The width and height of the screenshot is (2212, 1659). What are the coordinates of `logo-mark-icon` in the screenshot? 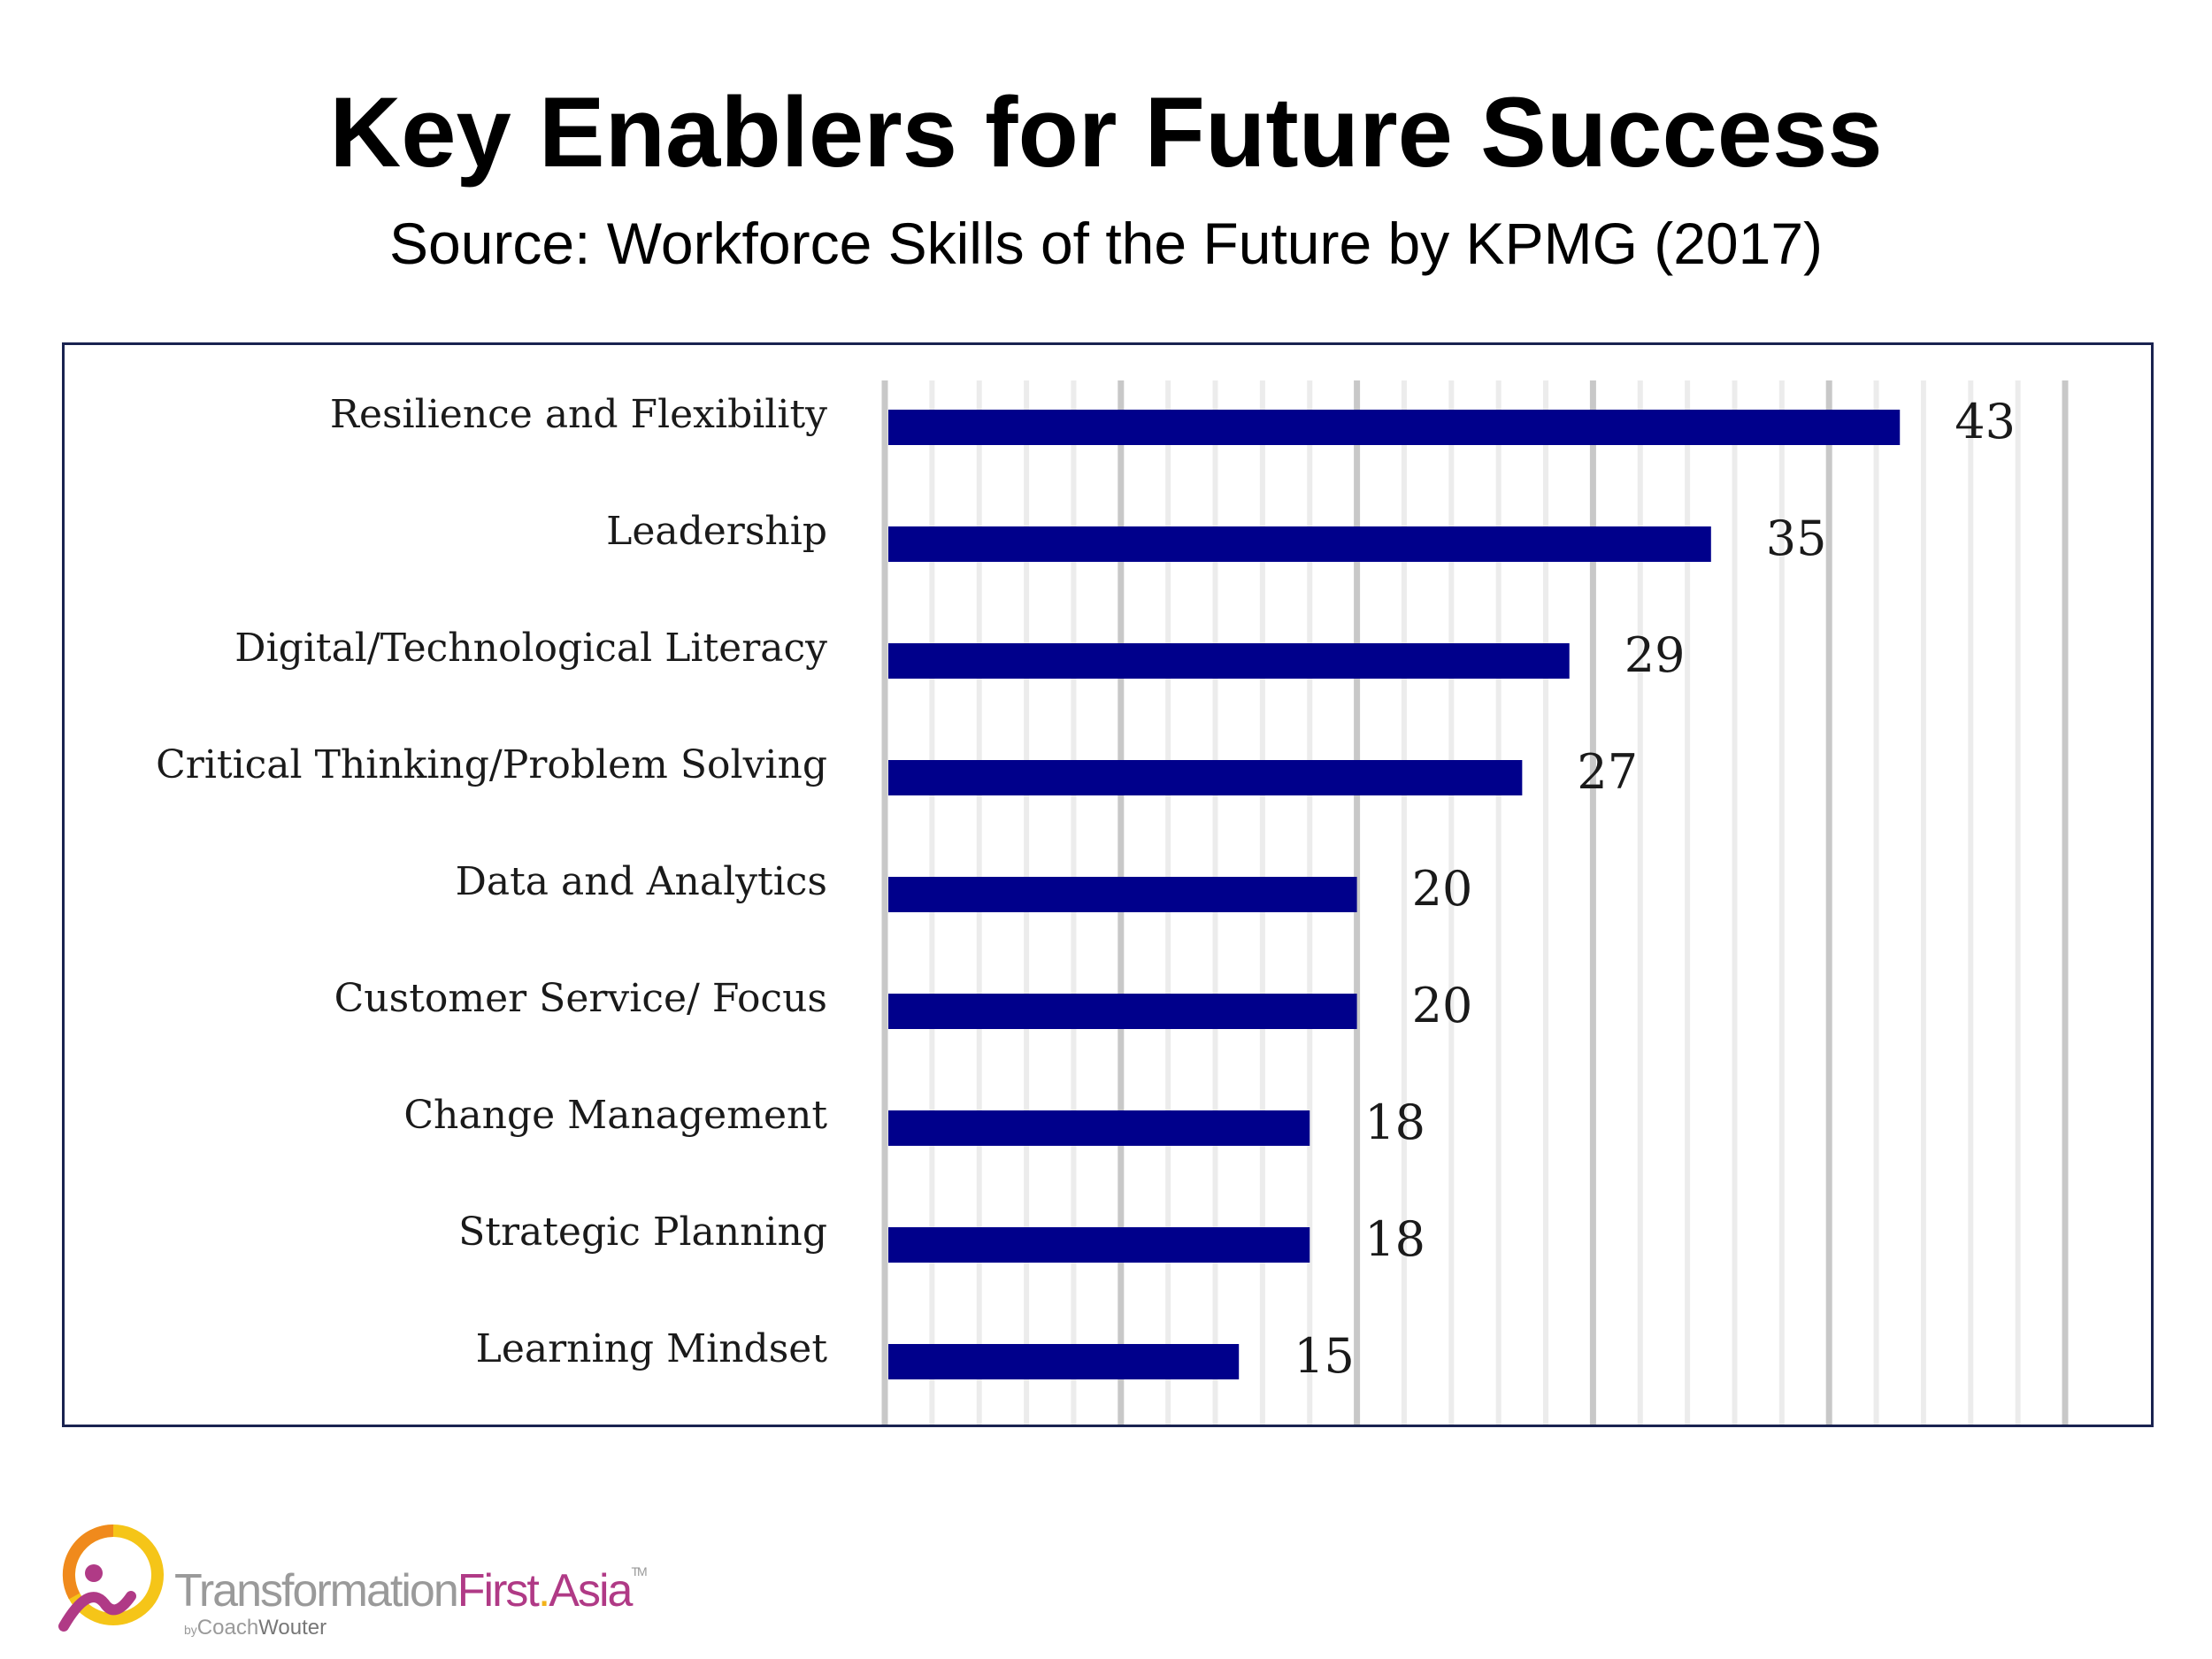 It's located at (111, 1578).